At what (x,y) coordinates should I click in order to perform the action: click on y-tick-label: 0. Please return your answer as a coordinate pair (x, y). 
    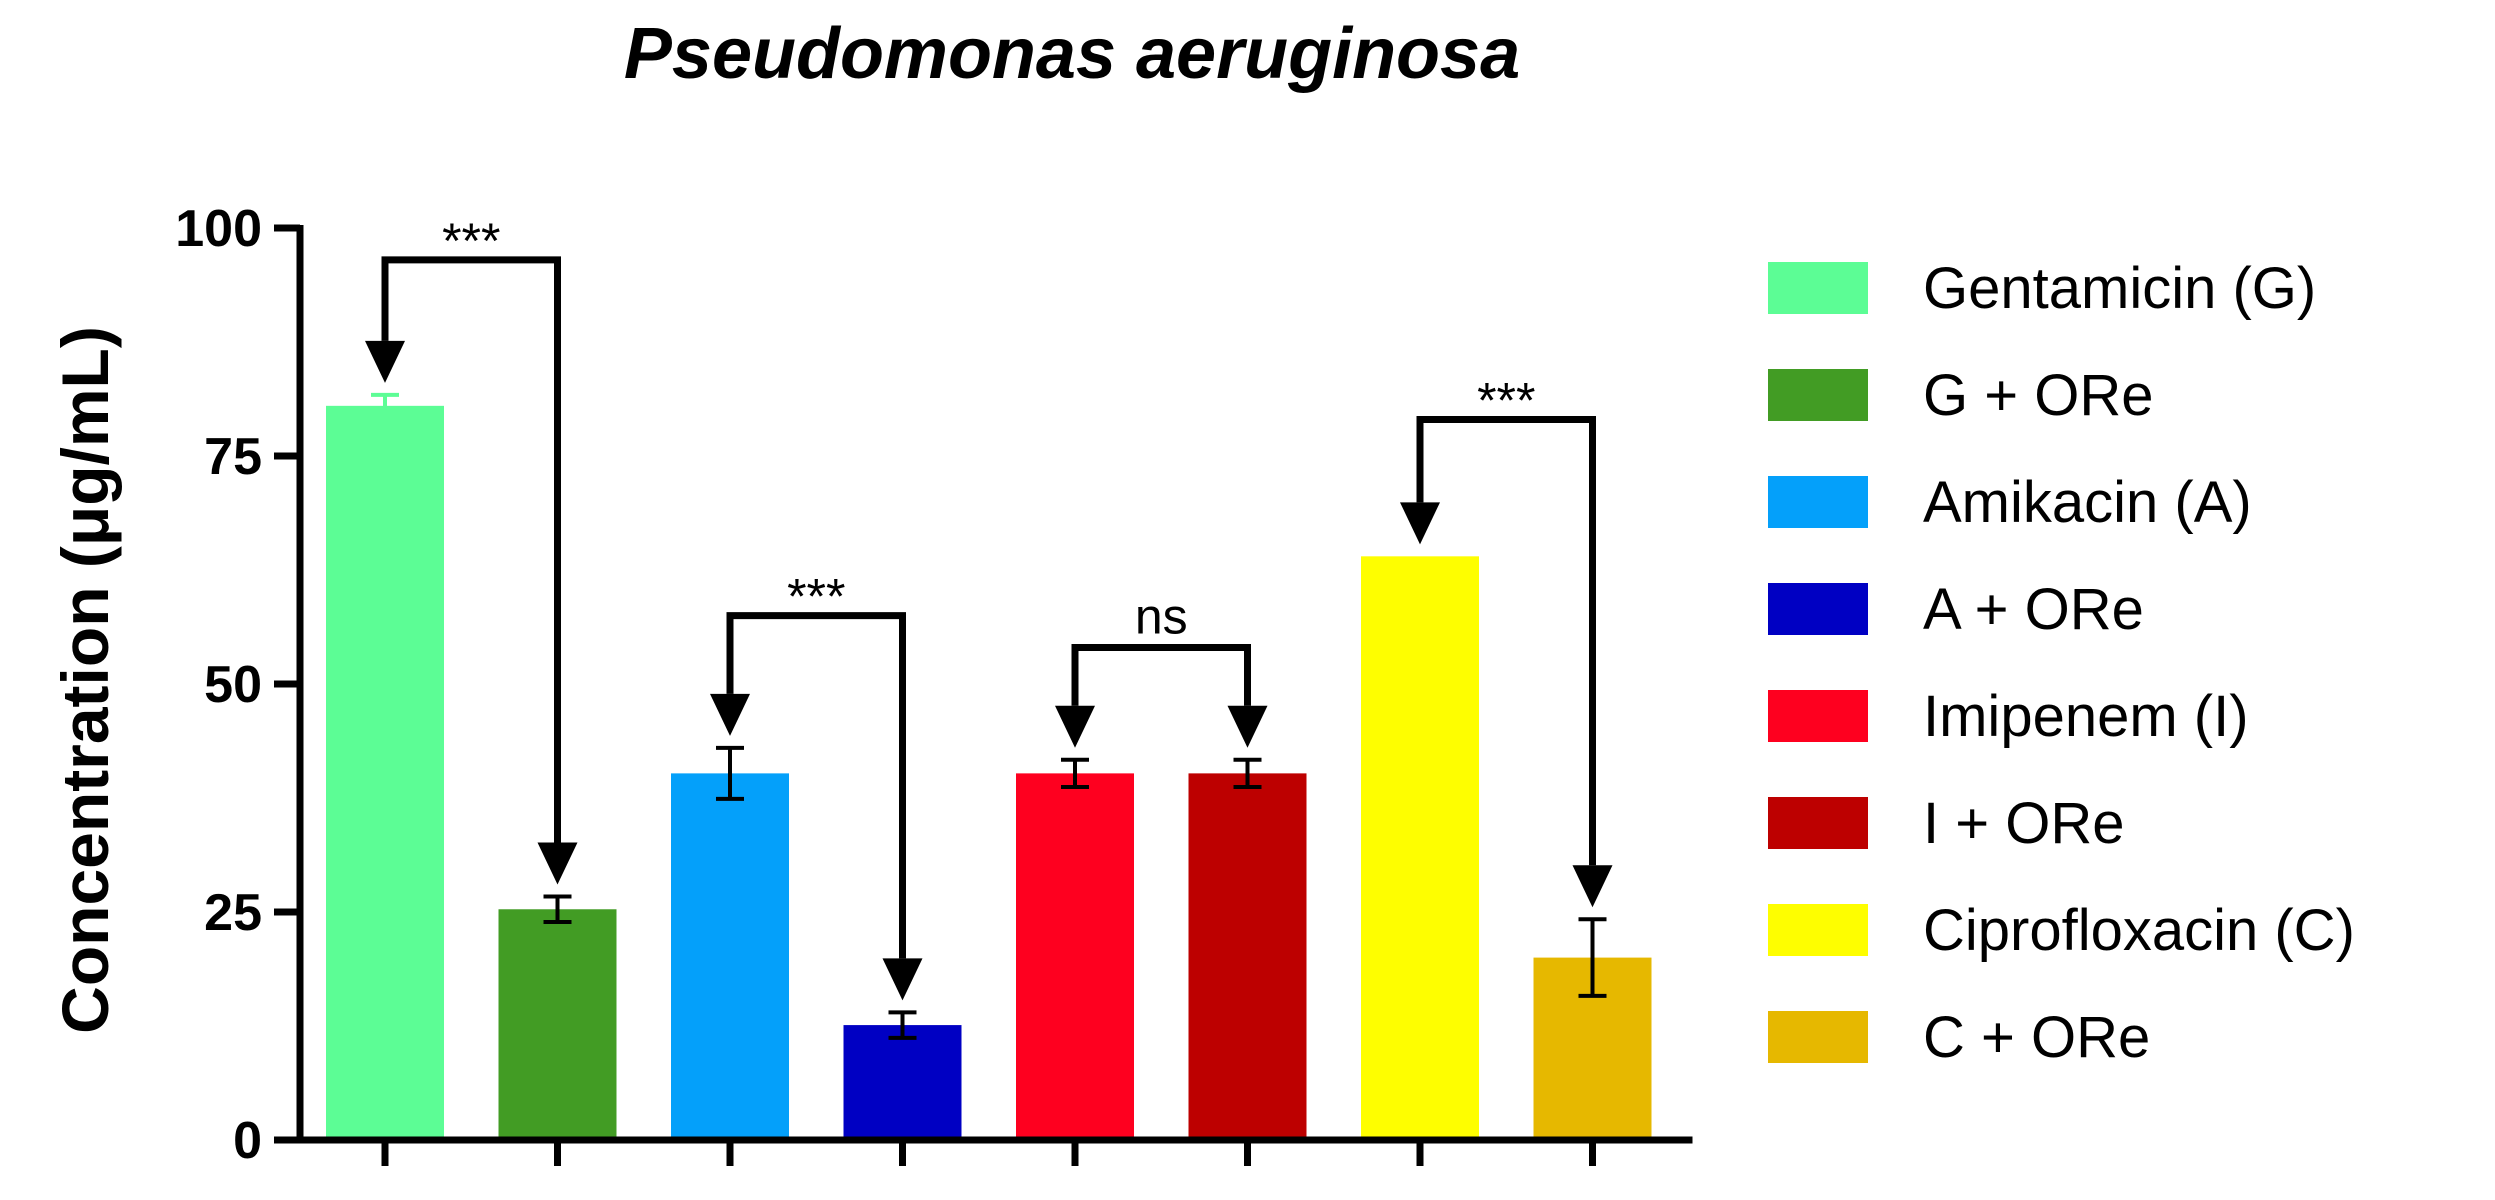
    Looking at the image, I should click on (247, 1141).